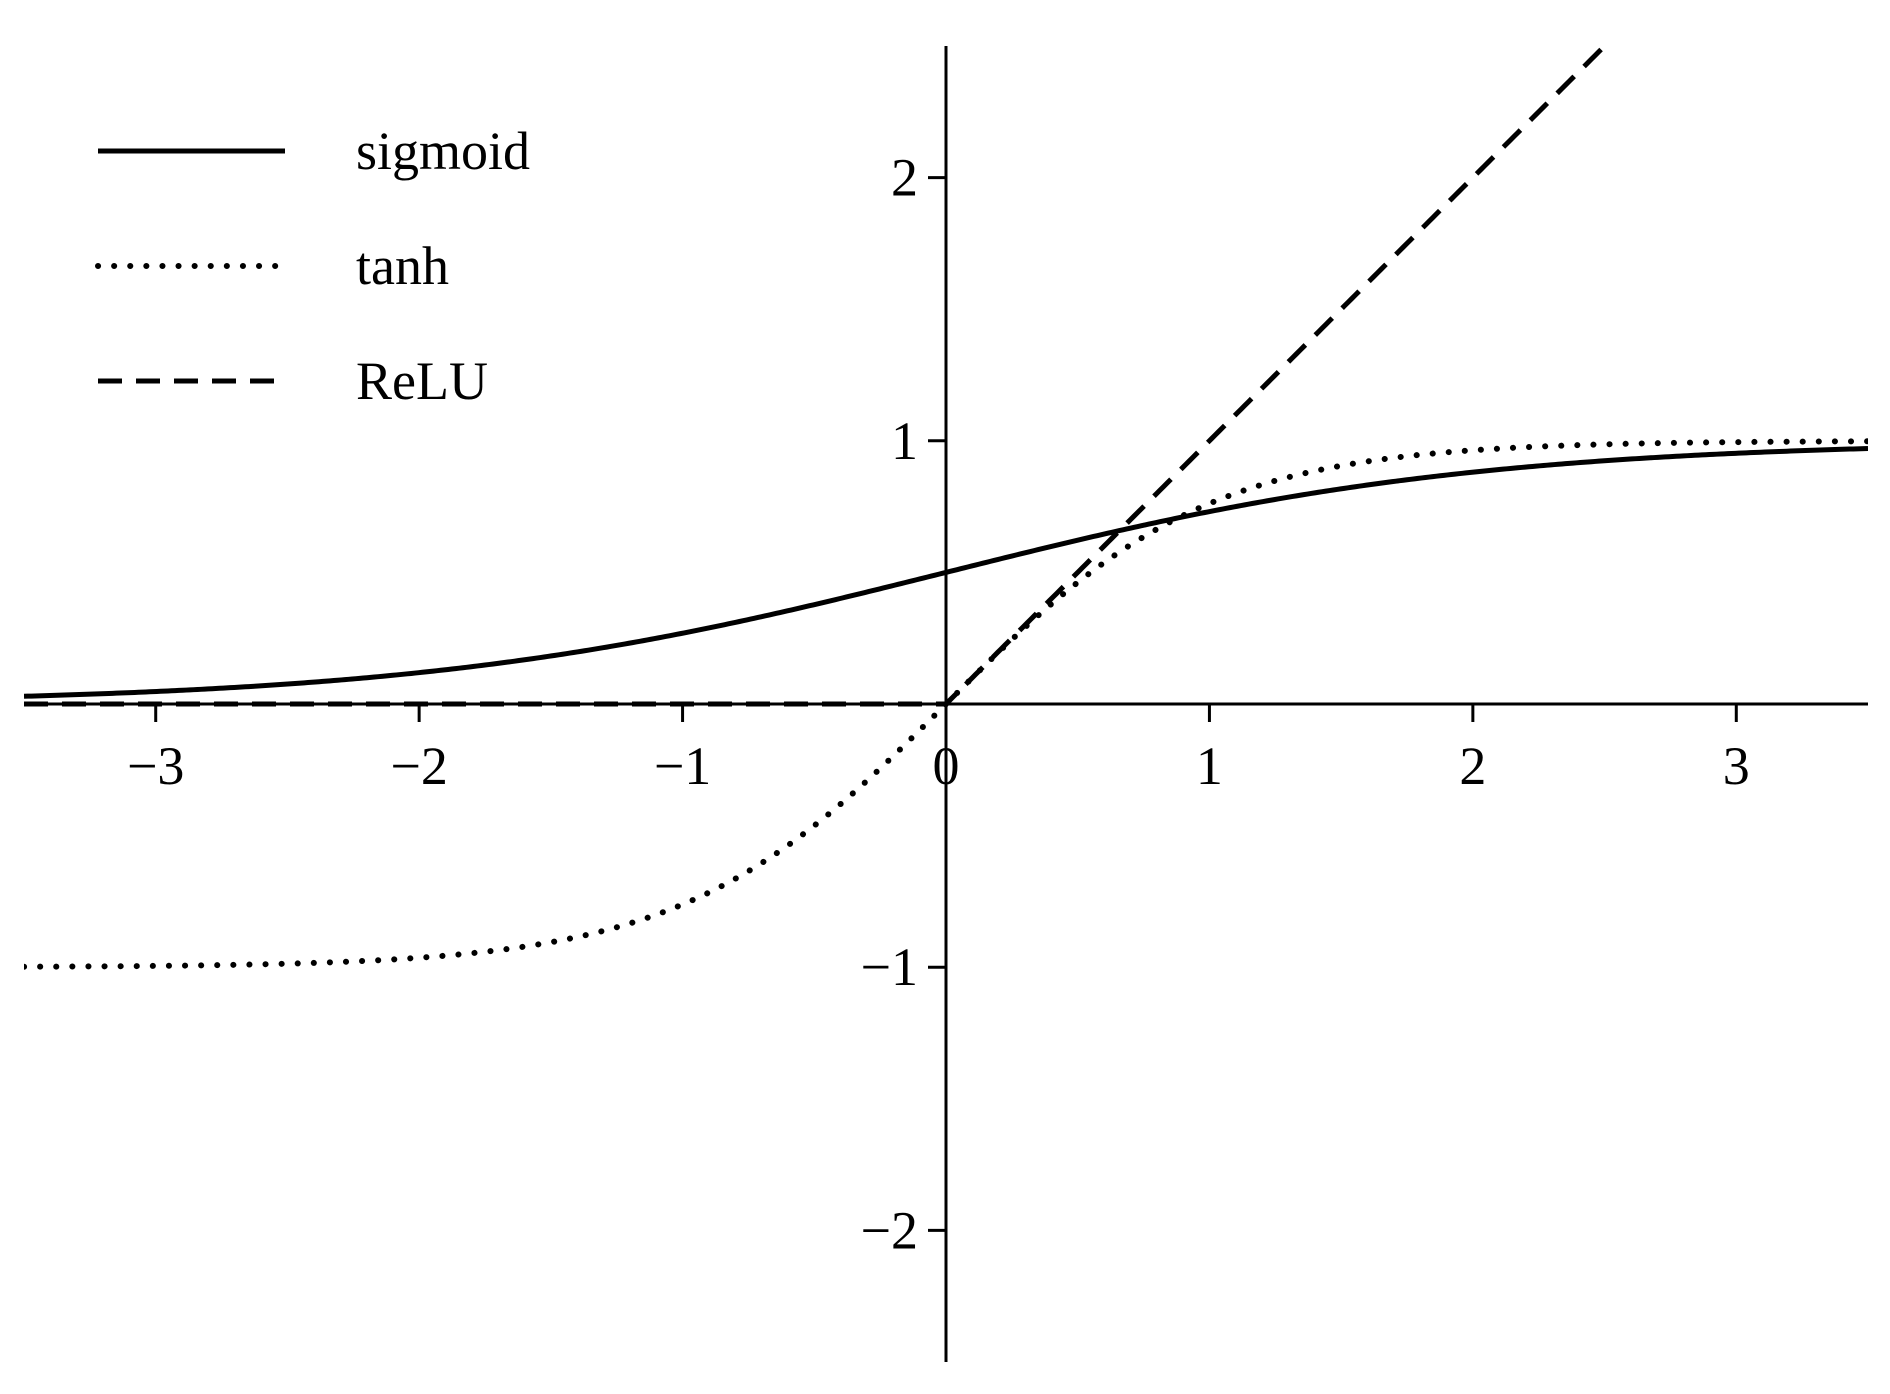  I want to click on x-tick-label: 1, so click(1209, 766).